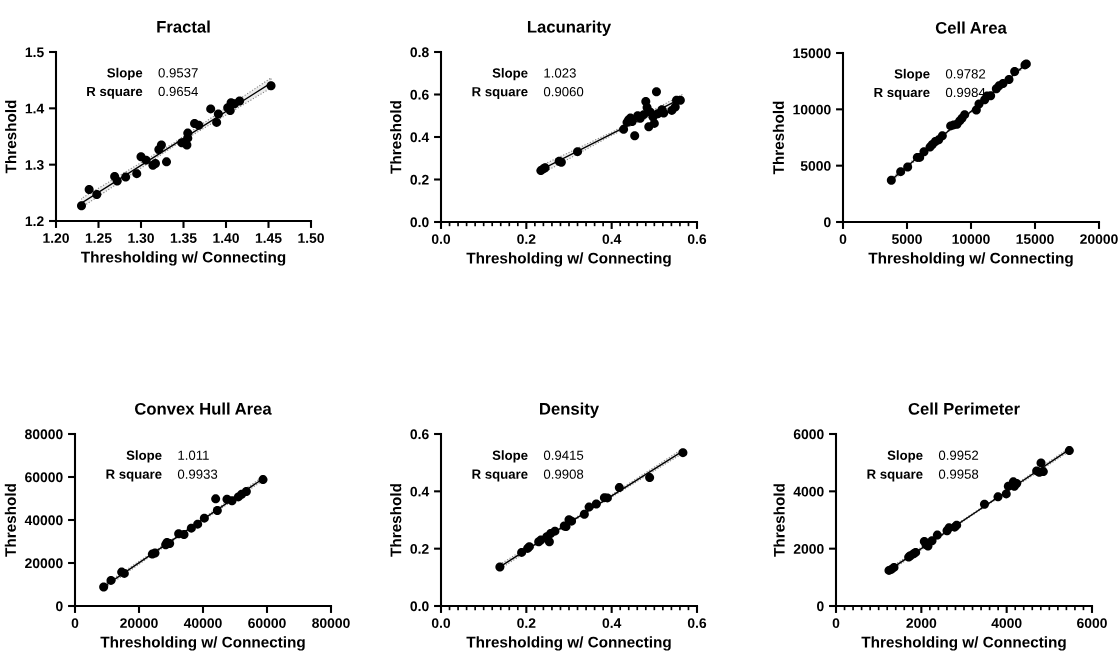 This screenshot has height=652, width=1118. Describe the element at coordinates (178, 91) in the screenshot. I see `annotation: 0.9654` at that location.